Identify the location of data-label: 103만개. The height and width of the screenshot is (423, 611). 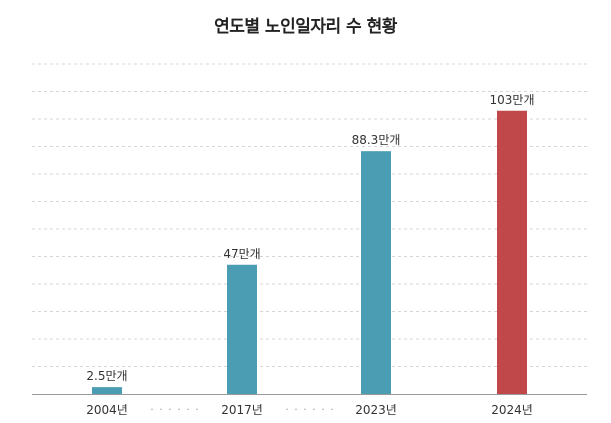
(512, 100).